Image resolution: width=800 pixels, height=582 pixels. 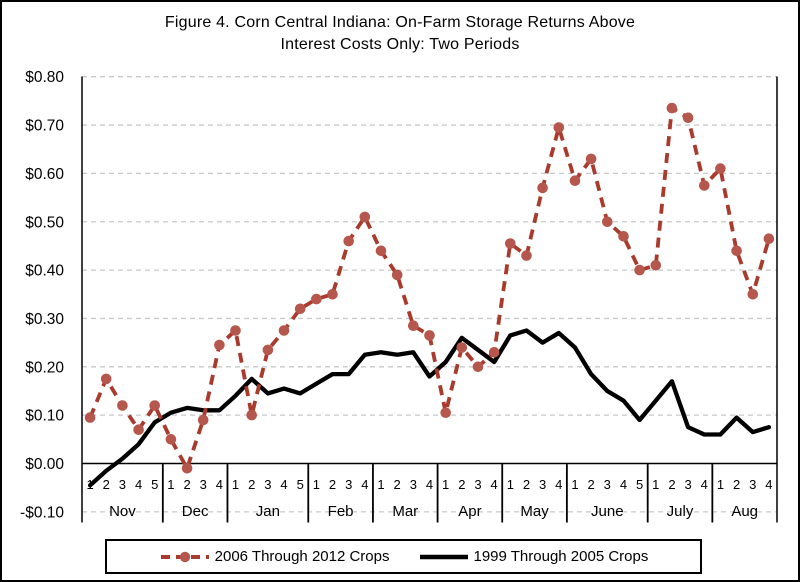 What do you see at coordinates (405, 511) in the screenshot?
I see `month-label: Mar` at bounding box center [405, 511].